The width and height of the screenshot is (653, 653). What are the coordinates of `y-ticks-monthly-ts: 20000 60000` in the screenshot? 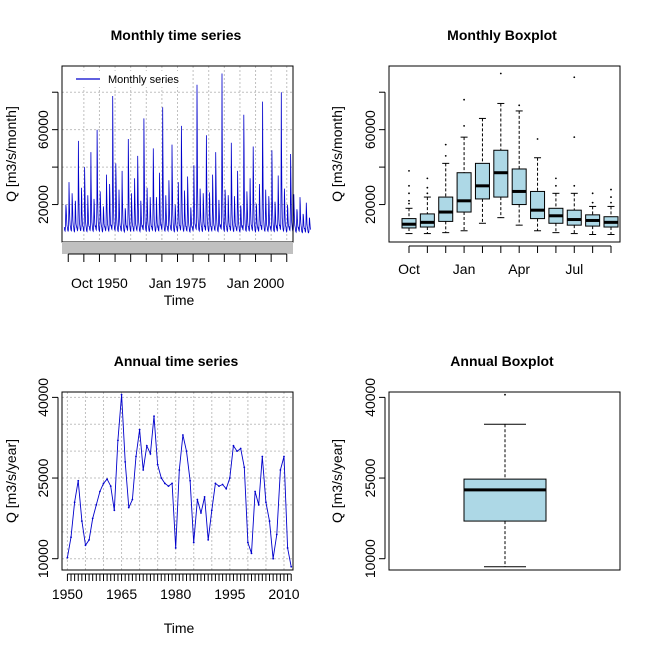 It's located at (47, 157).